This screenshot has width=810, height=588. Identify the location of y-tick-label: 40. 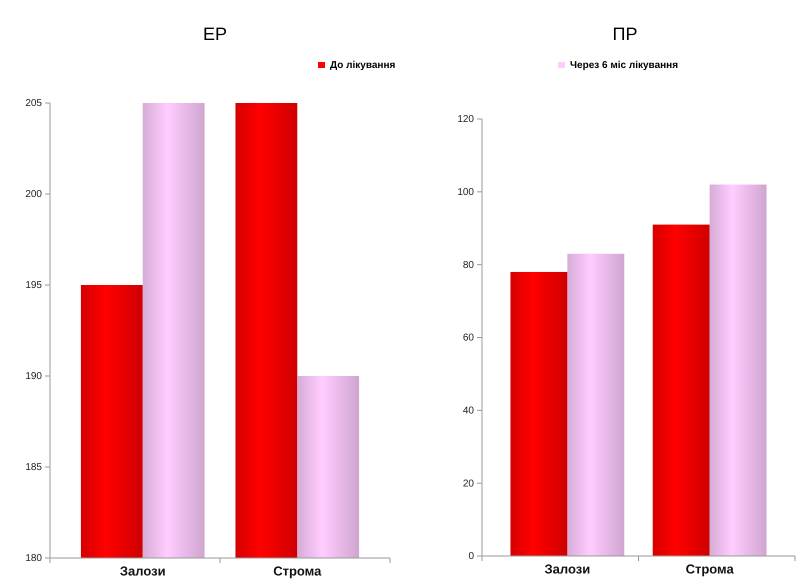
(468, 411).